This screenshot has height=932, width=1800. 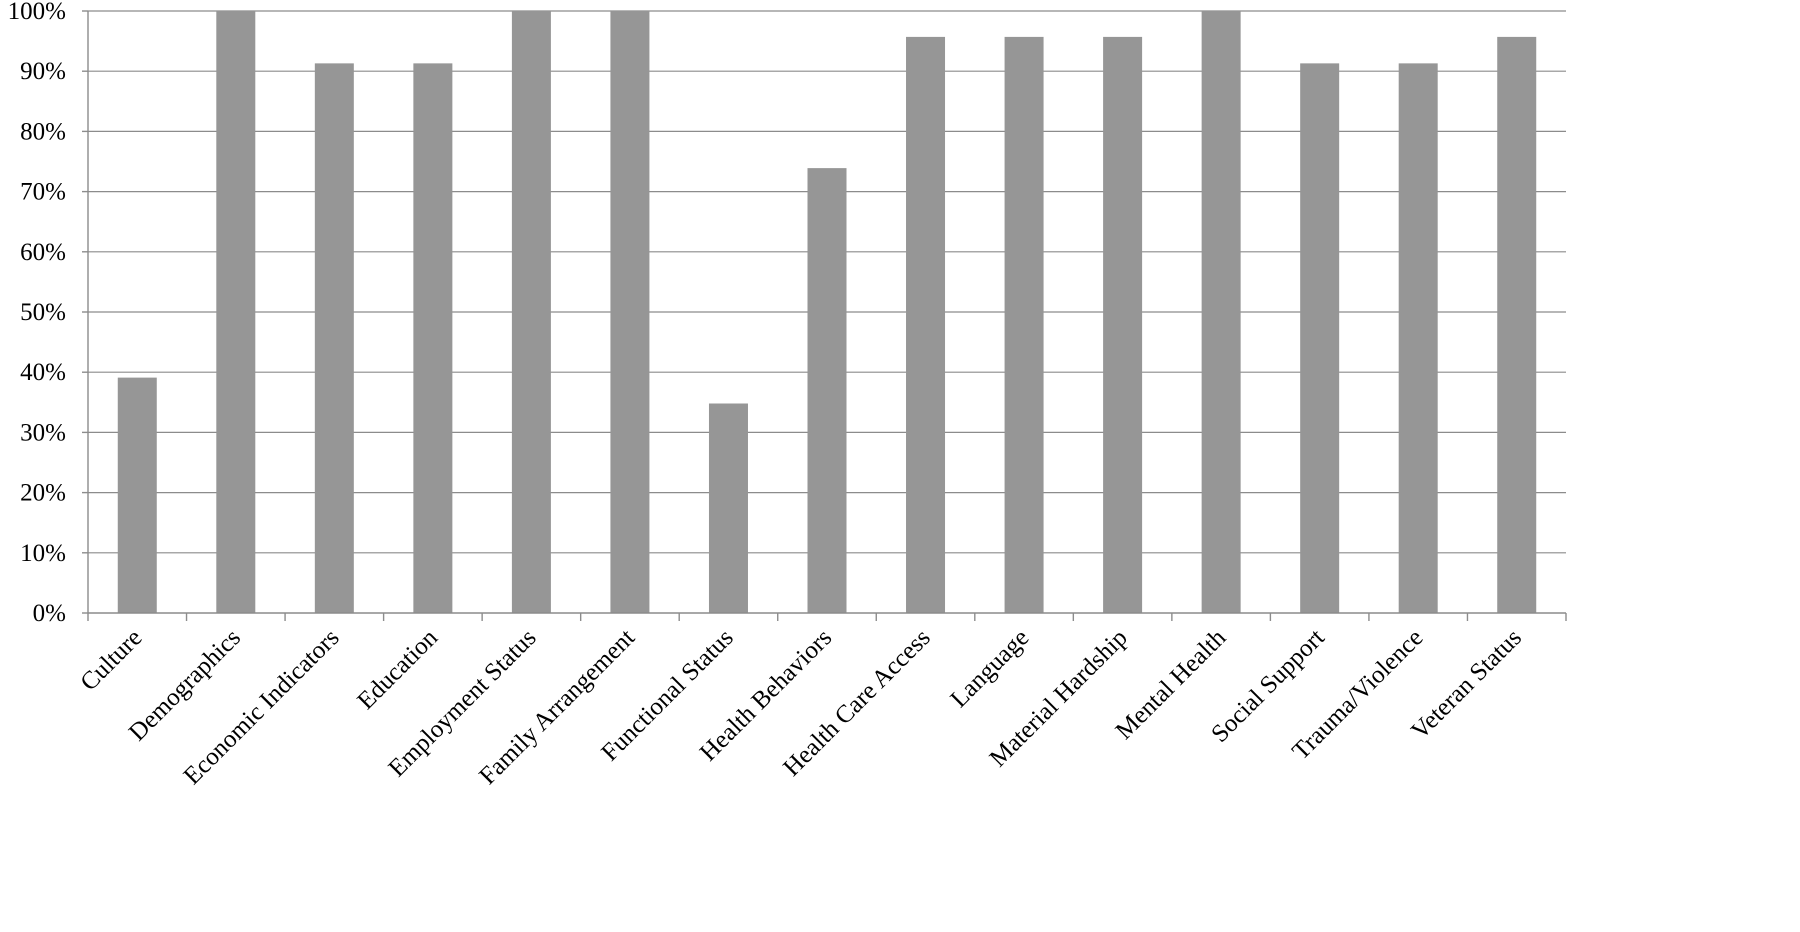 What do you see at coordinates (43, 71) in the screenshot?
I see `y-tick-label: 90%` at bounding box center [43, 71].